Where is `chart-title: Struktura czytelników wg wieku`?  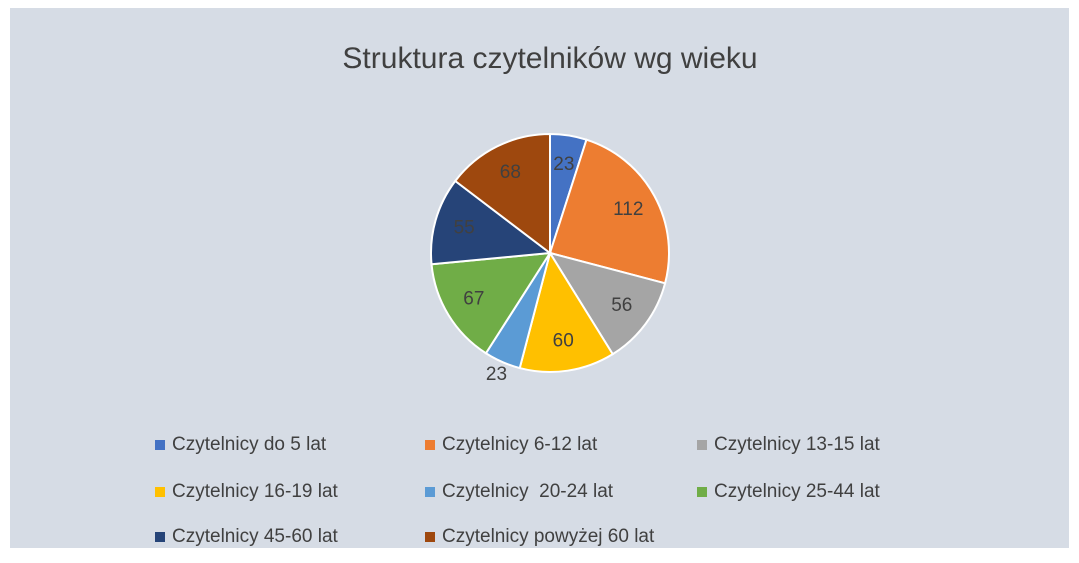 chart-title: Struktura czytelników wg wieku is located at coordinates (549, 58).